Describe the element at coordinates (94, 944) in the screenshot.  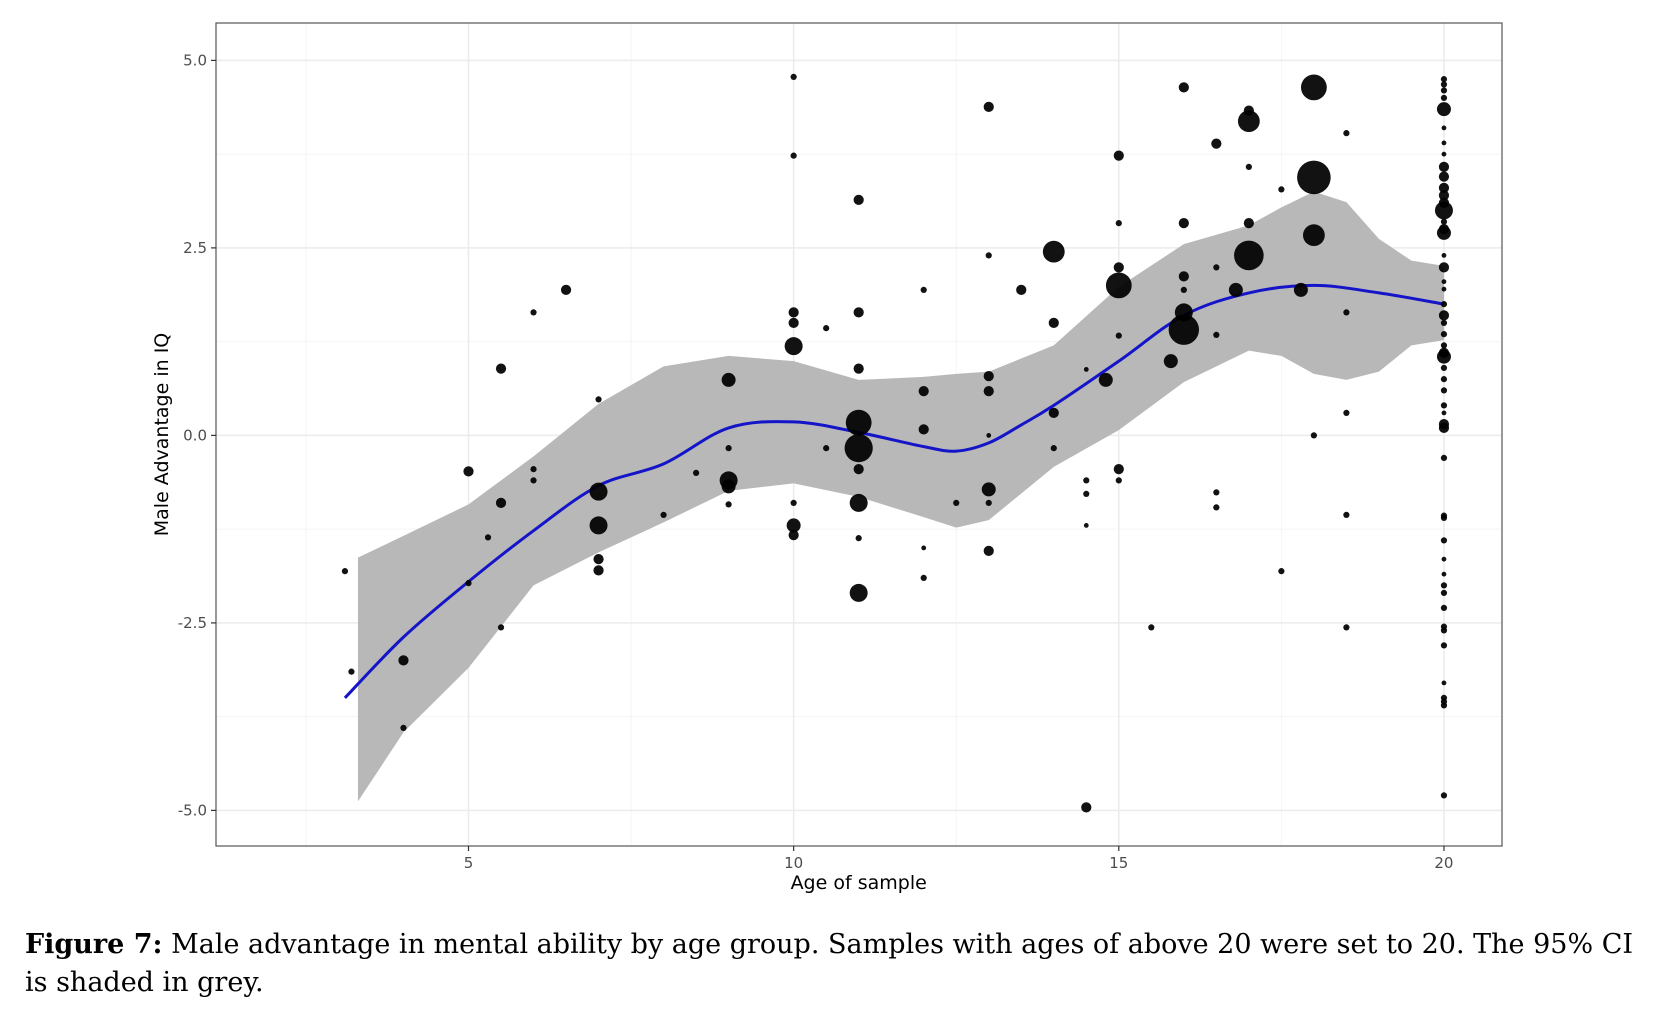
I see `caption-label: Figure 7:` at that location.